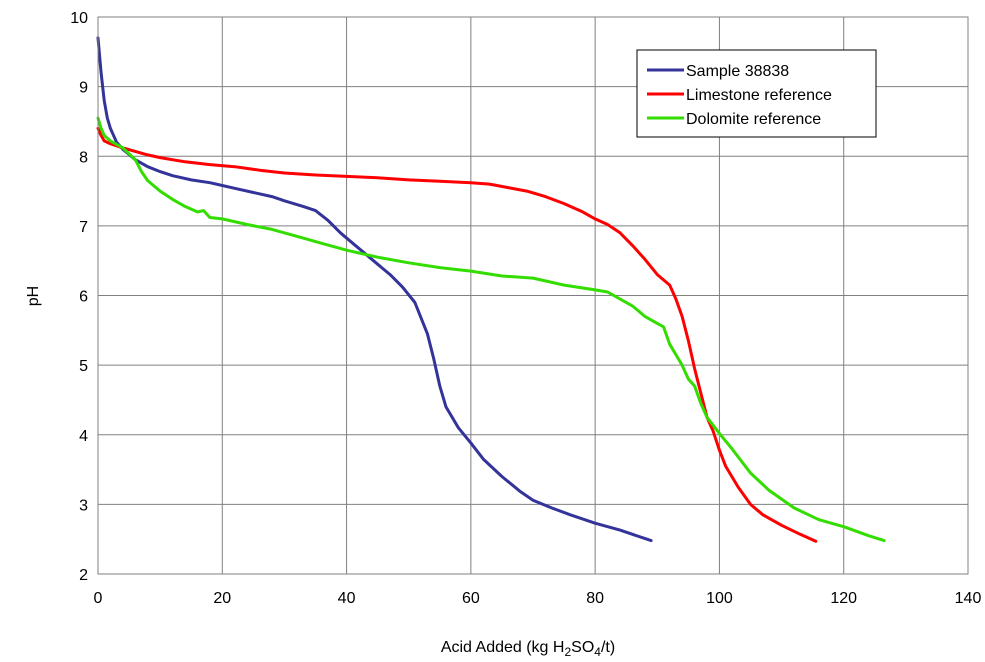 The image size is (985, 662). Describe the element at coordinates (83, 227) in the screenshot. I see `y-tick-label: 7` at that location.